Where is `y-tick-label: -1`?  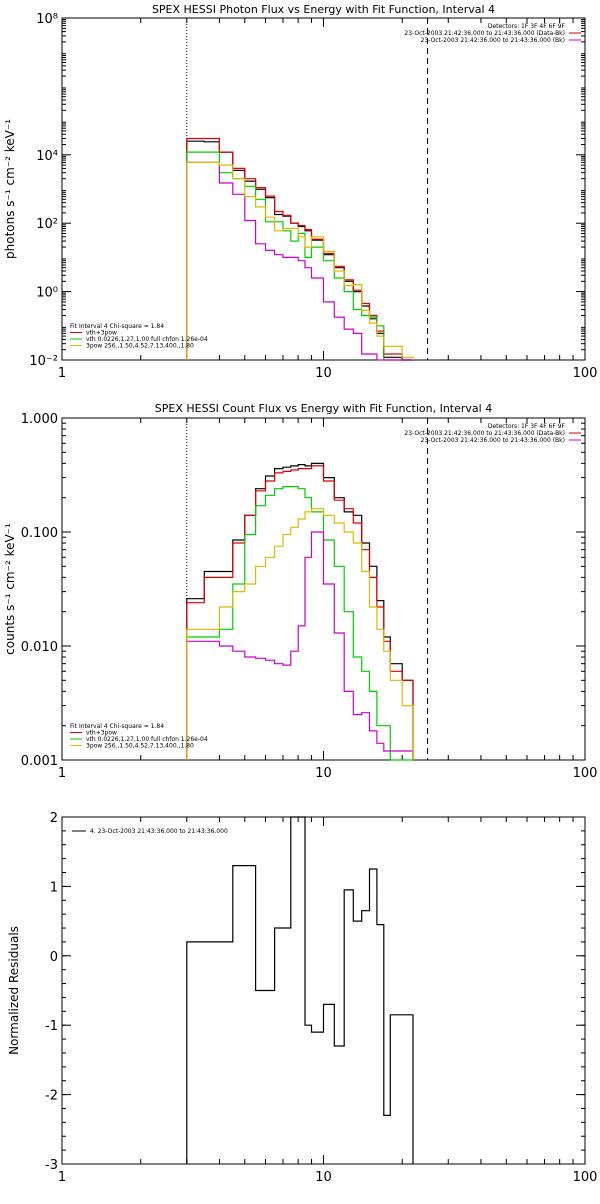 y-tick-label: -1 is located at coordinates (51, 1026).